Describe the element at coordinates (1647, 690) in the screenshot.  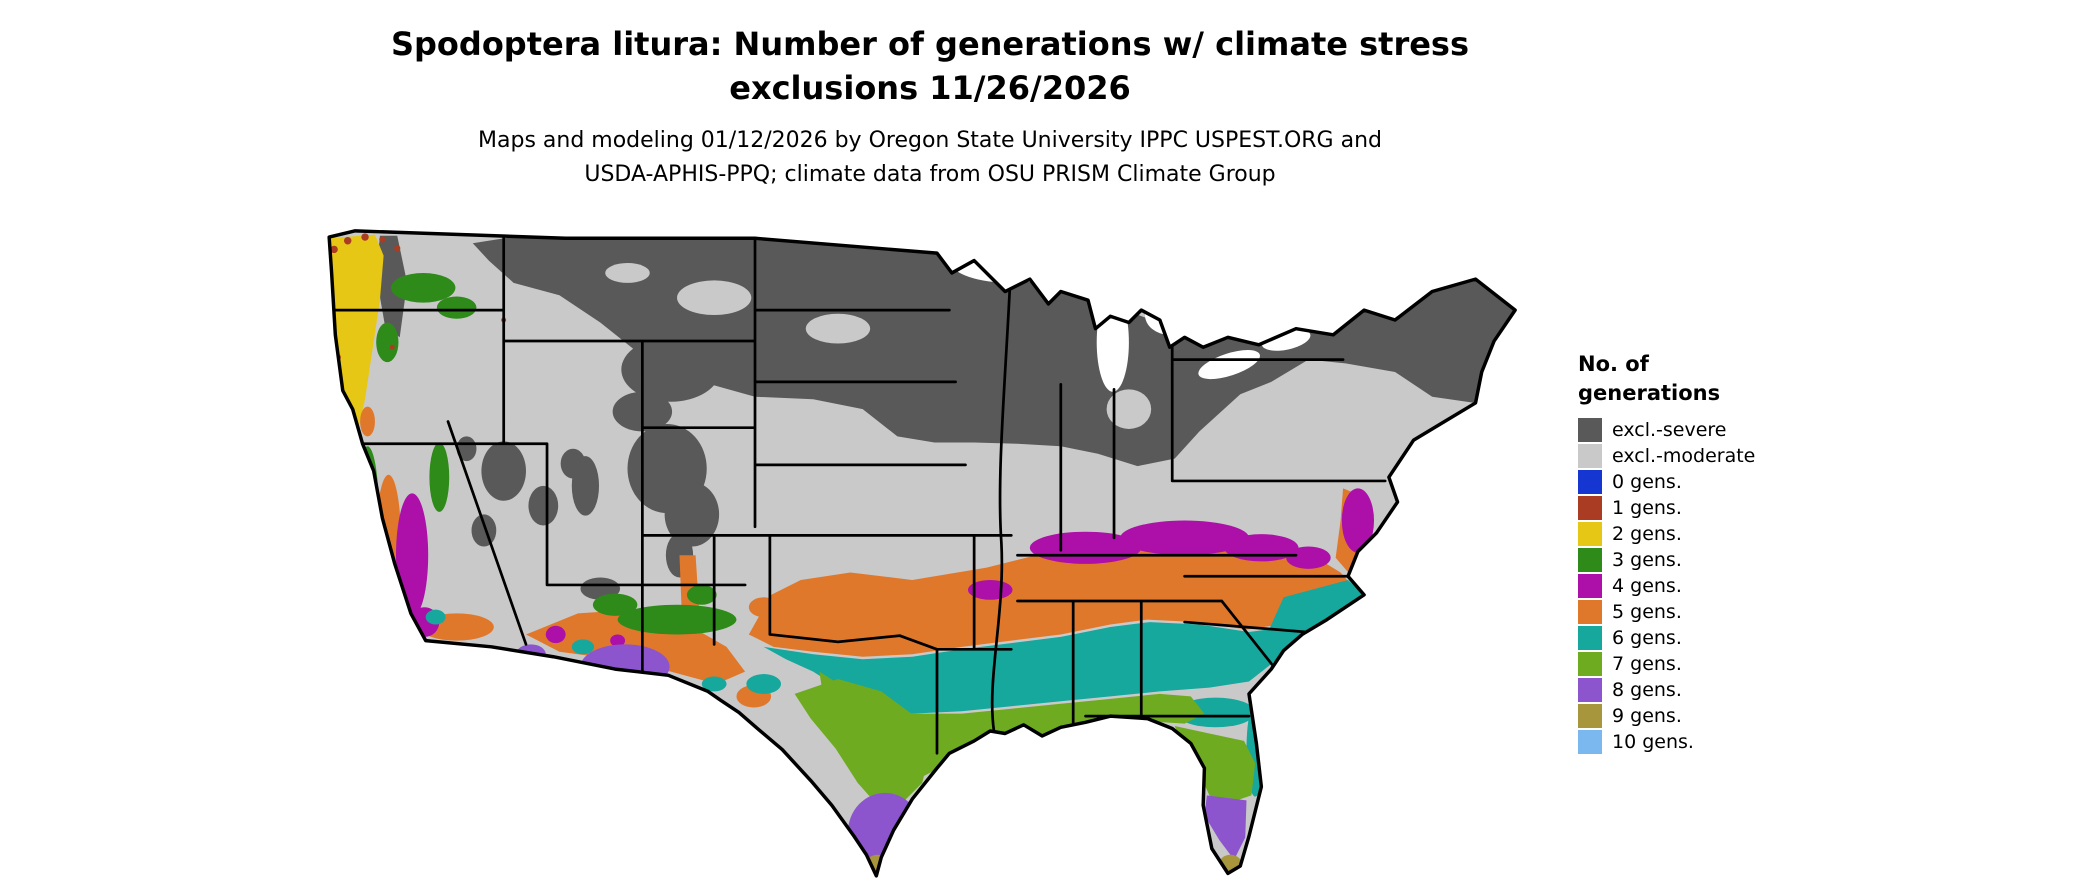
I see `legend-label: 8 gens.` at that location.